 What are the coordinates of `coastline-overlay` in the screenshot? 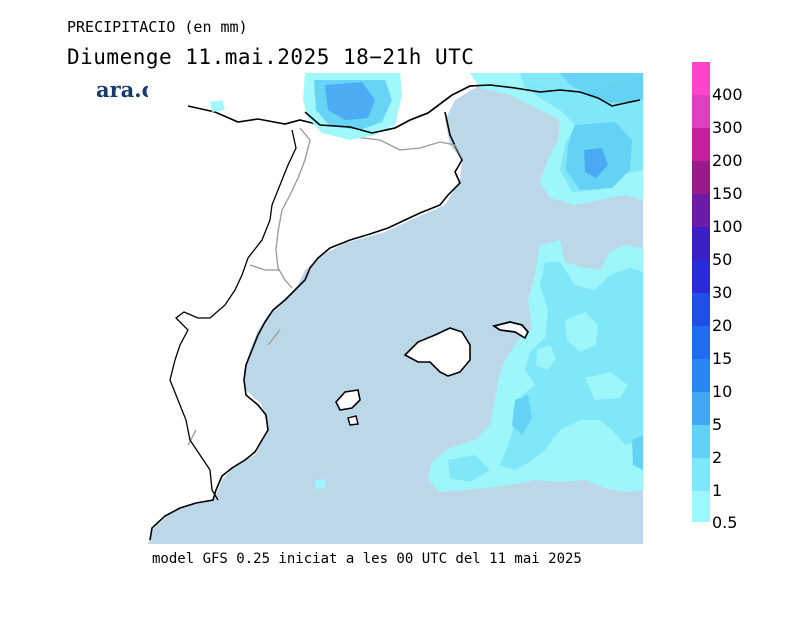 It's located at (472, 109).